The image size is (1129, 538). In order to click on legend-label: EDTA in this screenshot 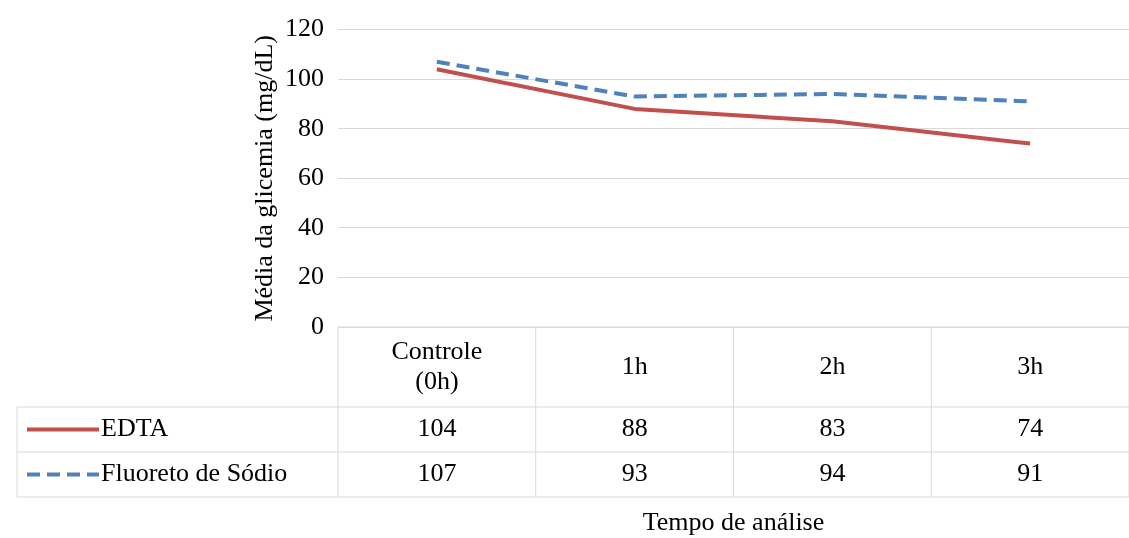, I will do `click(135, 428)`.